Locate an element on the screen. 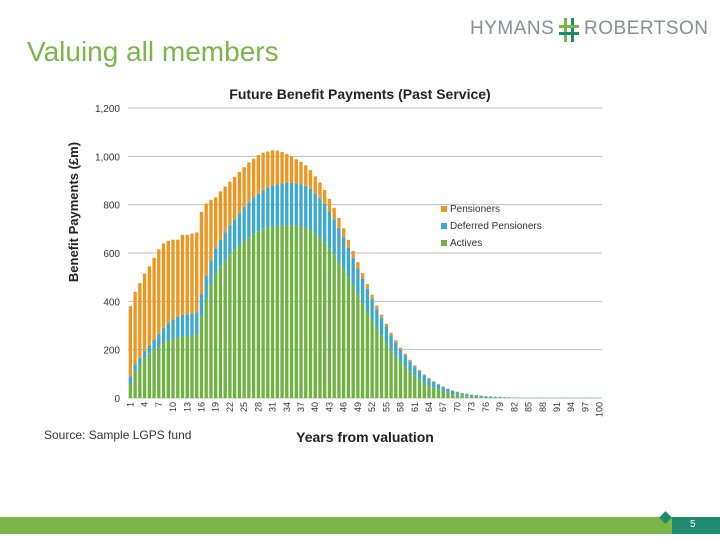  x-tick-label: 52 is located at coordinates (372, 407).